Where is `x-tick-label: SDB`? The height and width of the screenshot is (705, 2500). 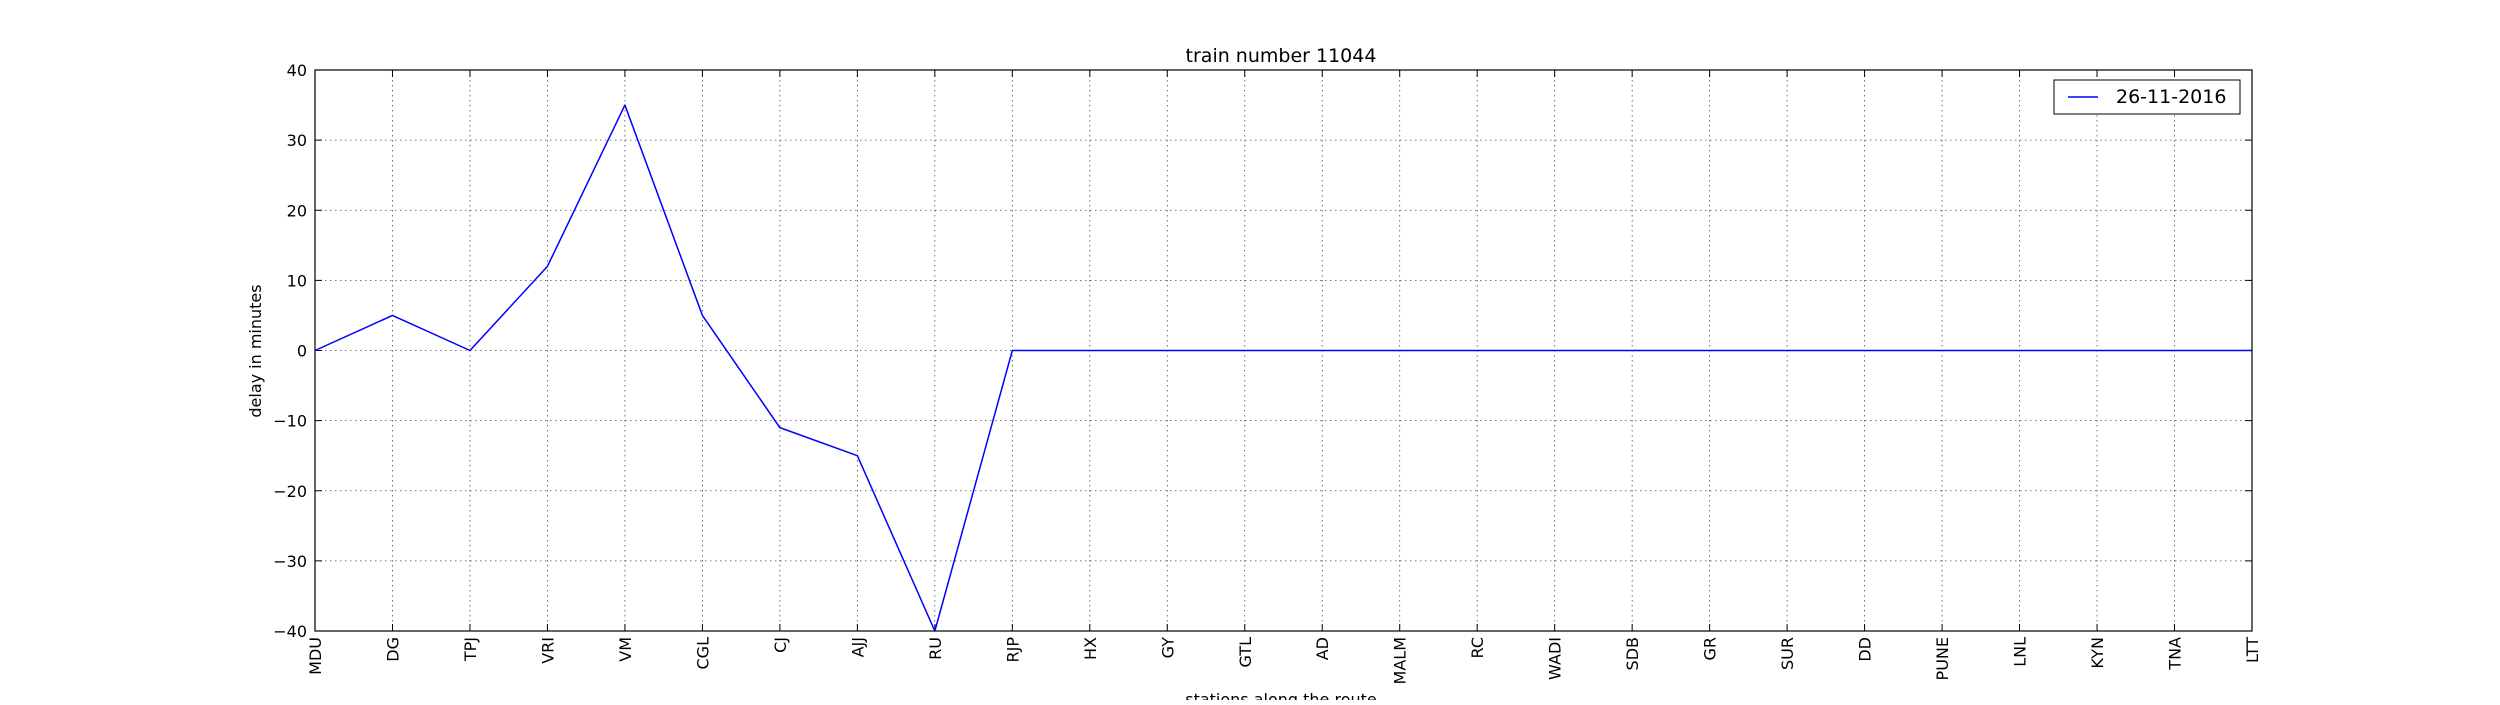 x-tick-label: SDB is located at coordinates (1632, 653).